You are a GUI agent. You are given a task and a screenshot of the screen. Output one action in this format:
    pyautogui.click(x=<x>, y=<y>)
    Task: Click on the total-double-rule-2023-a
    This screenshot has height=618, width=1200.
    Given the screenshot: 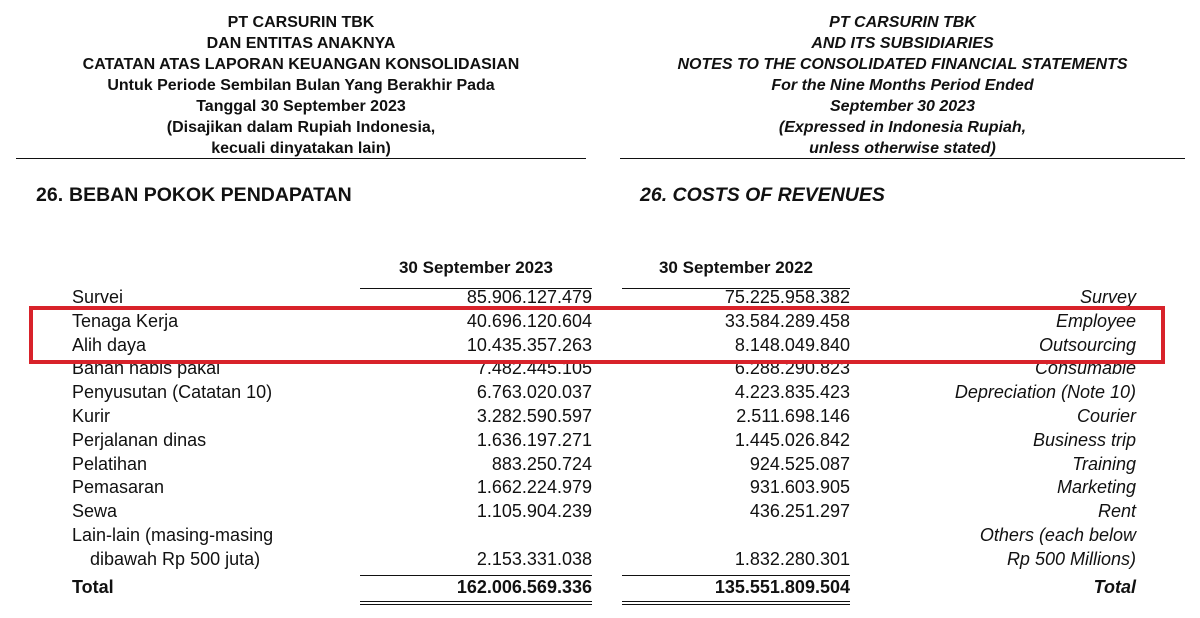 What is the action you would take?
    pyautogui.click(x=476, y=601)
    